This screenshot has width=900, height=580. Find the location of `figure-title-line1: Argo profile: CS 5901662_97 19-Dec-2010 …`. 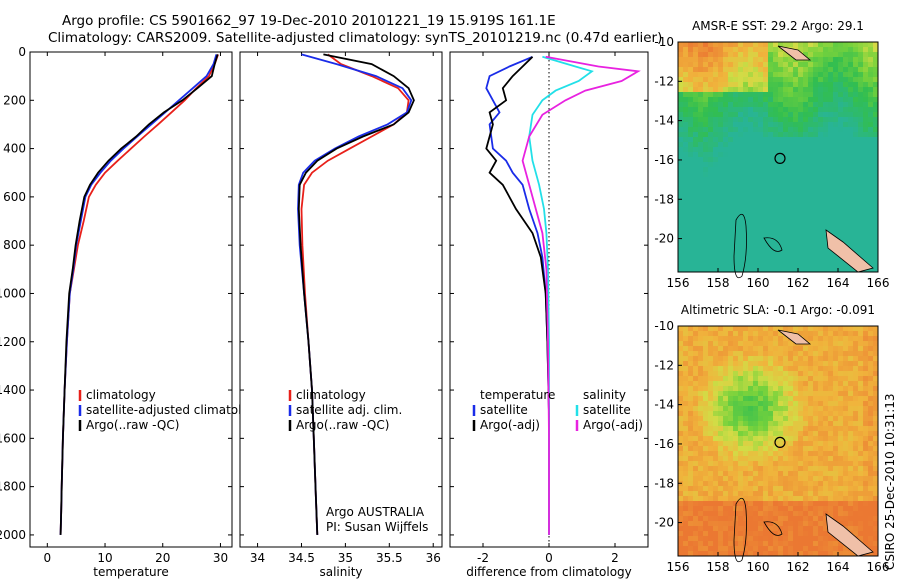

figure-title-line1: Argo profile: CS 5901662_97 19-Dec-2010 … is located at coordinates (309, 21).